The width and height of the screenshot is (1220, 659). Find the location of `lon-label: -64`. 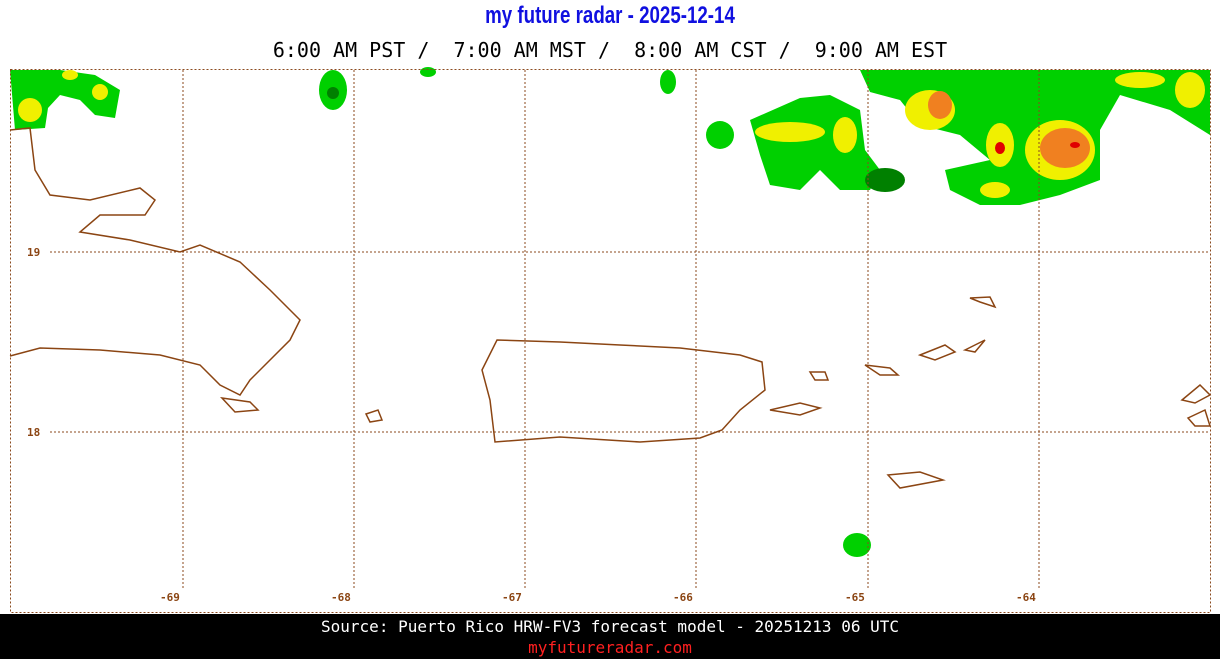

lon-label: -64 is located at coordinates (1026, 597).